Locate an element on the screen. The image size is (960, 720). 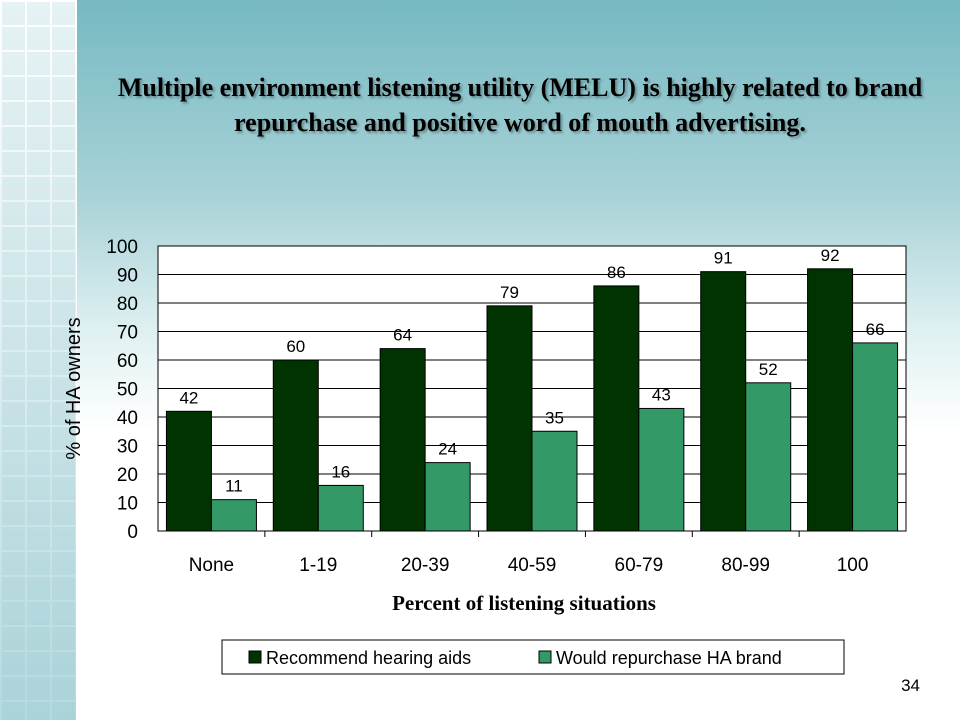
data-label: 24 is located at coordinates (447, 449).